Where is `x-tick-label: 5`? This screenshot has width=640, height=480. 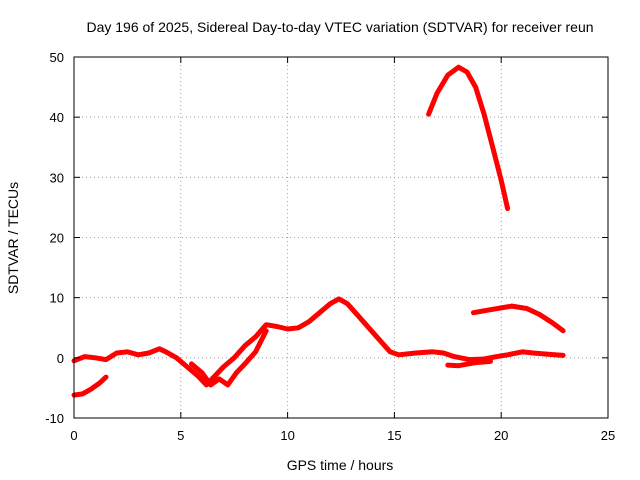 x-tick-label: 5 is located at coordinates (180, 435).